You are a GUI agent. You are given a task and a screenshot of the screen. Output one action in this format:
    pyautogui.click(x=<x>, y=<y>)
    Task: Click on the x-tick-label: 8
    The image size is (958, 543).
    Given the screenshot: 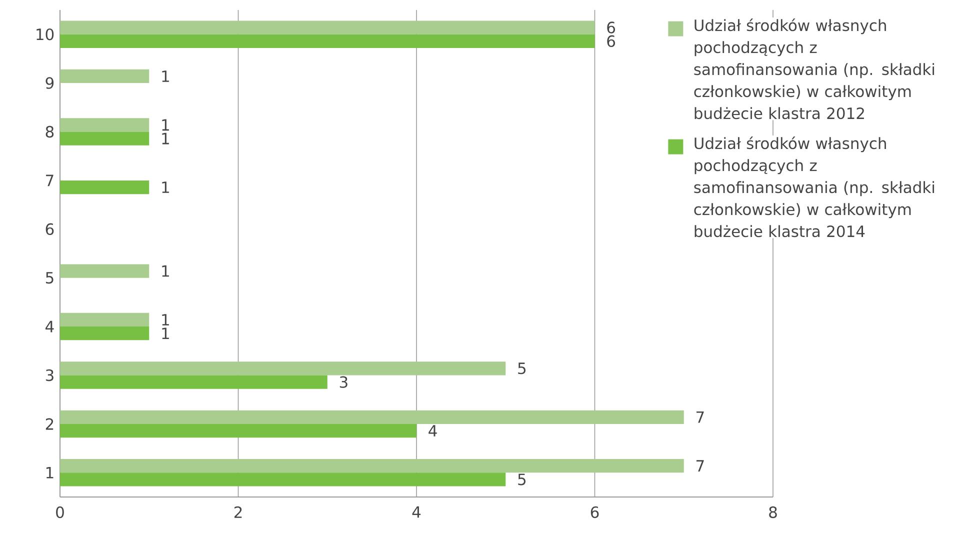 What is the action you would take?
    pyautogui.click(x=773, y=512)
    